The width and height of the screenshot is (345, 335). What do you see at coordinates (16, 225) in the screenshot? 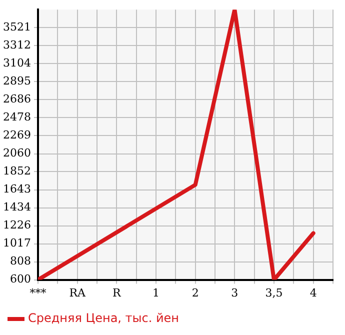
I see `y-tick-label: 1226` at bounding box center [16, 225].